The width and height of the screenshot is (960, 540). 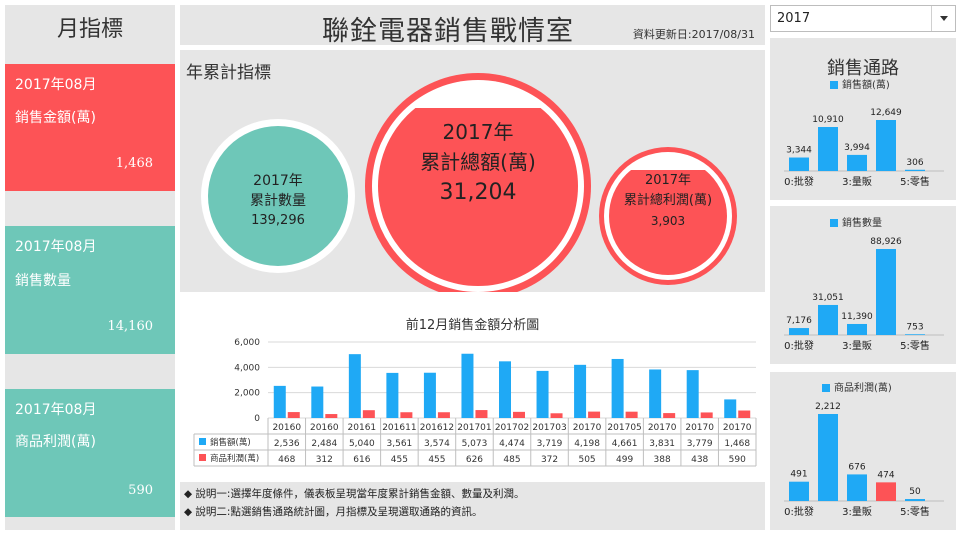 What do you see at coordinates (512, 444) in the screenshot?
I see `table-cell: 4,474` at bounding box center [512, 444].